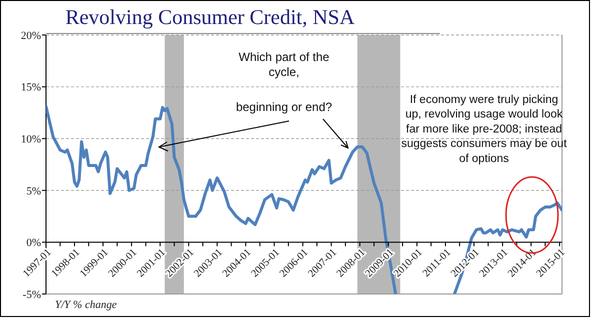 The height and width of the screenshot is (324, 593). What do you see at coordinates (284, 107) in the screenshot?
I see `annotation: beginning or end?` at bounding box center [284, 107].